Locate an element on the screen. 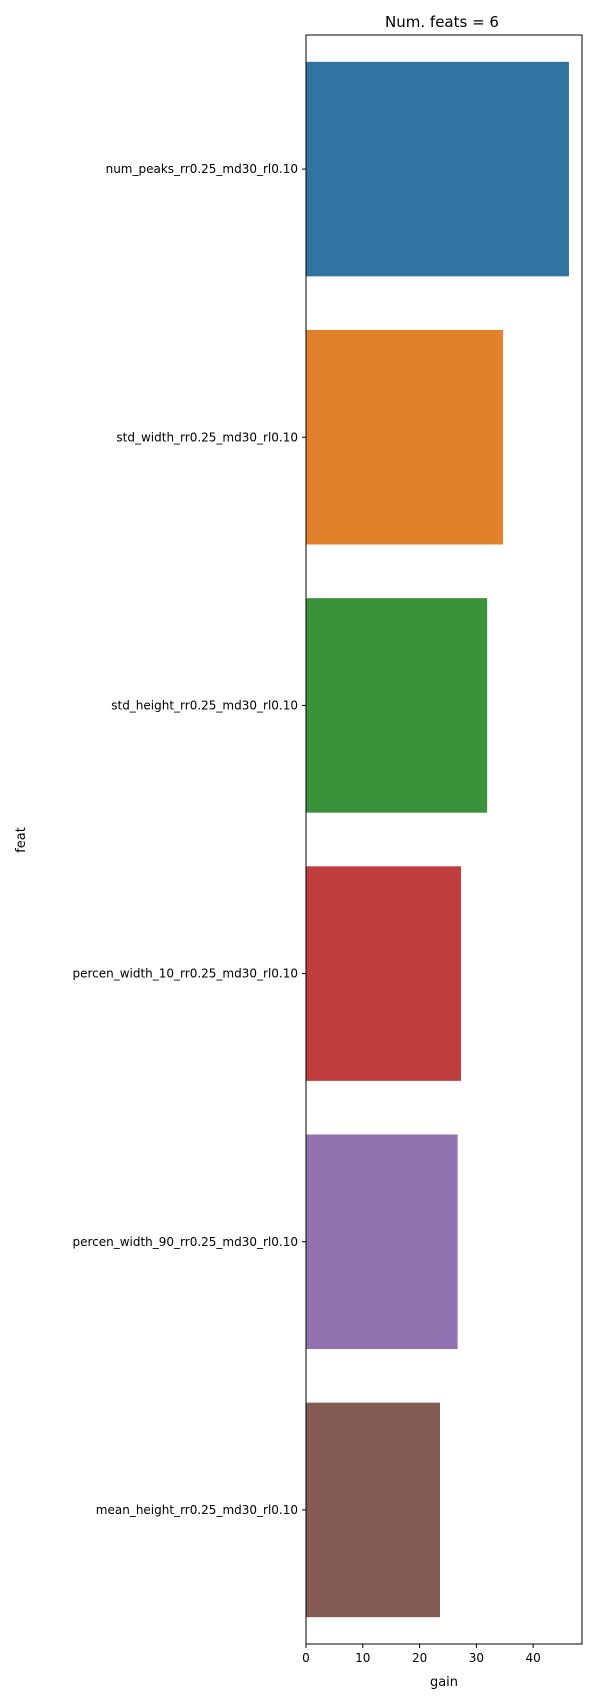 The image size is (600, 1704). y-tick-label-3: percen_width_10_rr0.25_md30_rl0.10 is located at coordinates (185, 974).